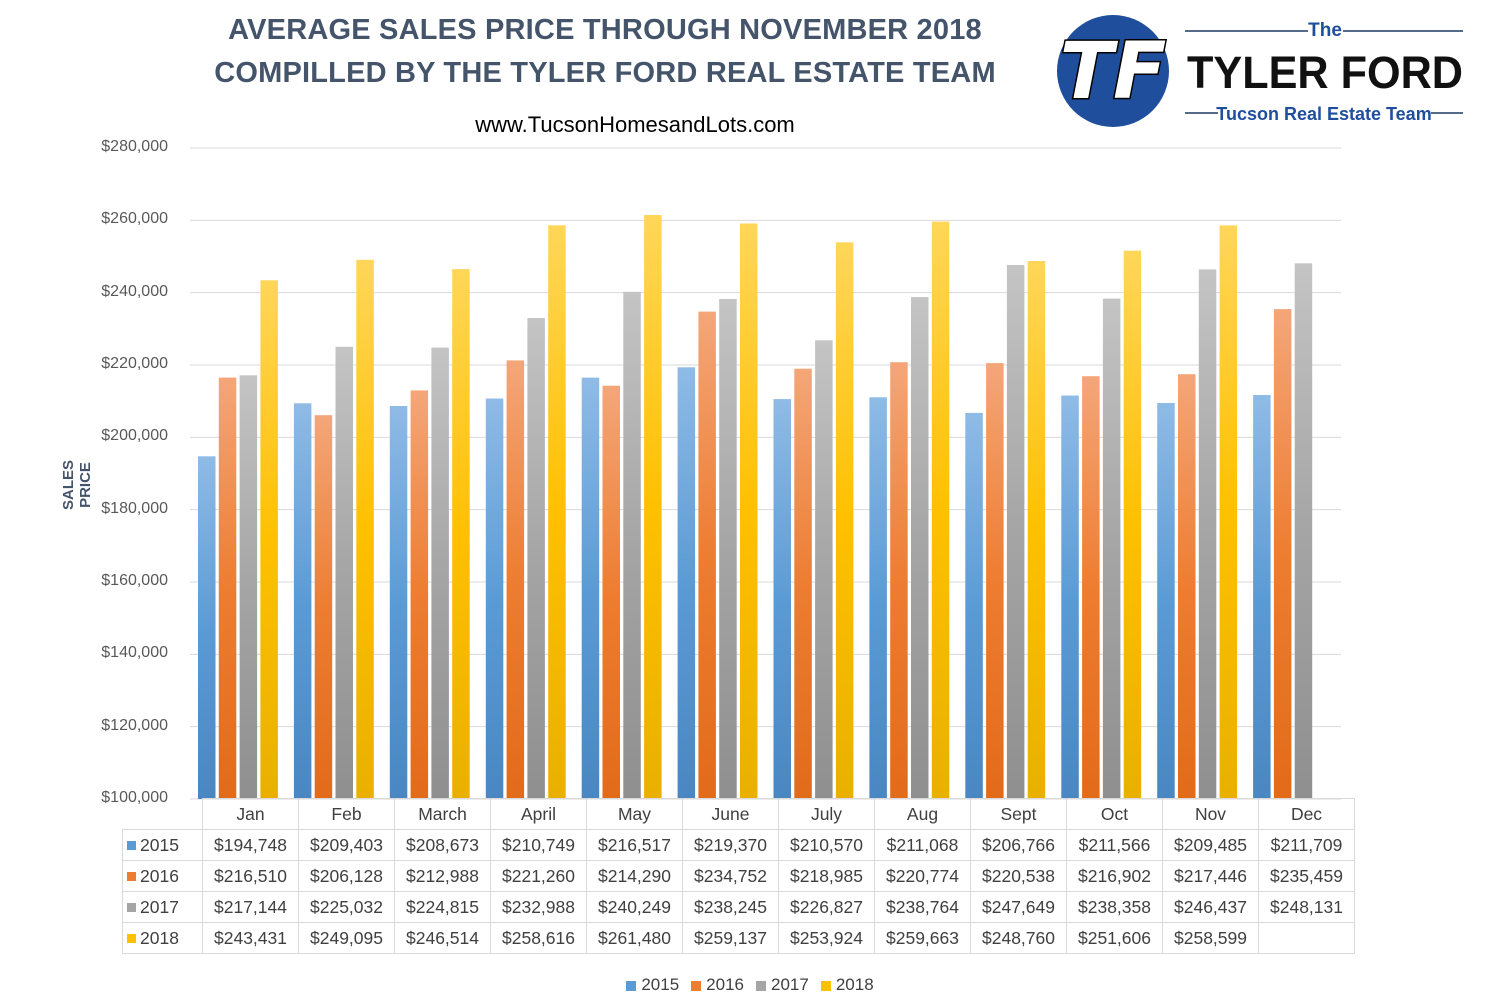 This screenshot has width=1500, height=1005. Describe the element at coordinates (749, 511) in the screenshot. I see `bar-2018-june` at that location.